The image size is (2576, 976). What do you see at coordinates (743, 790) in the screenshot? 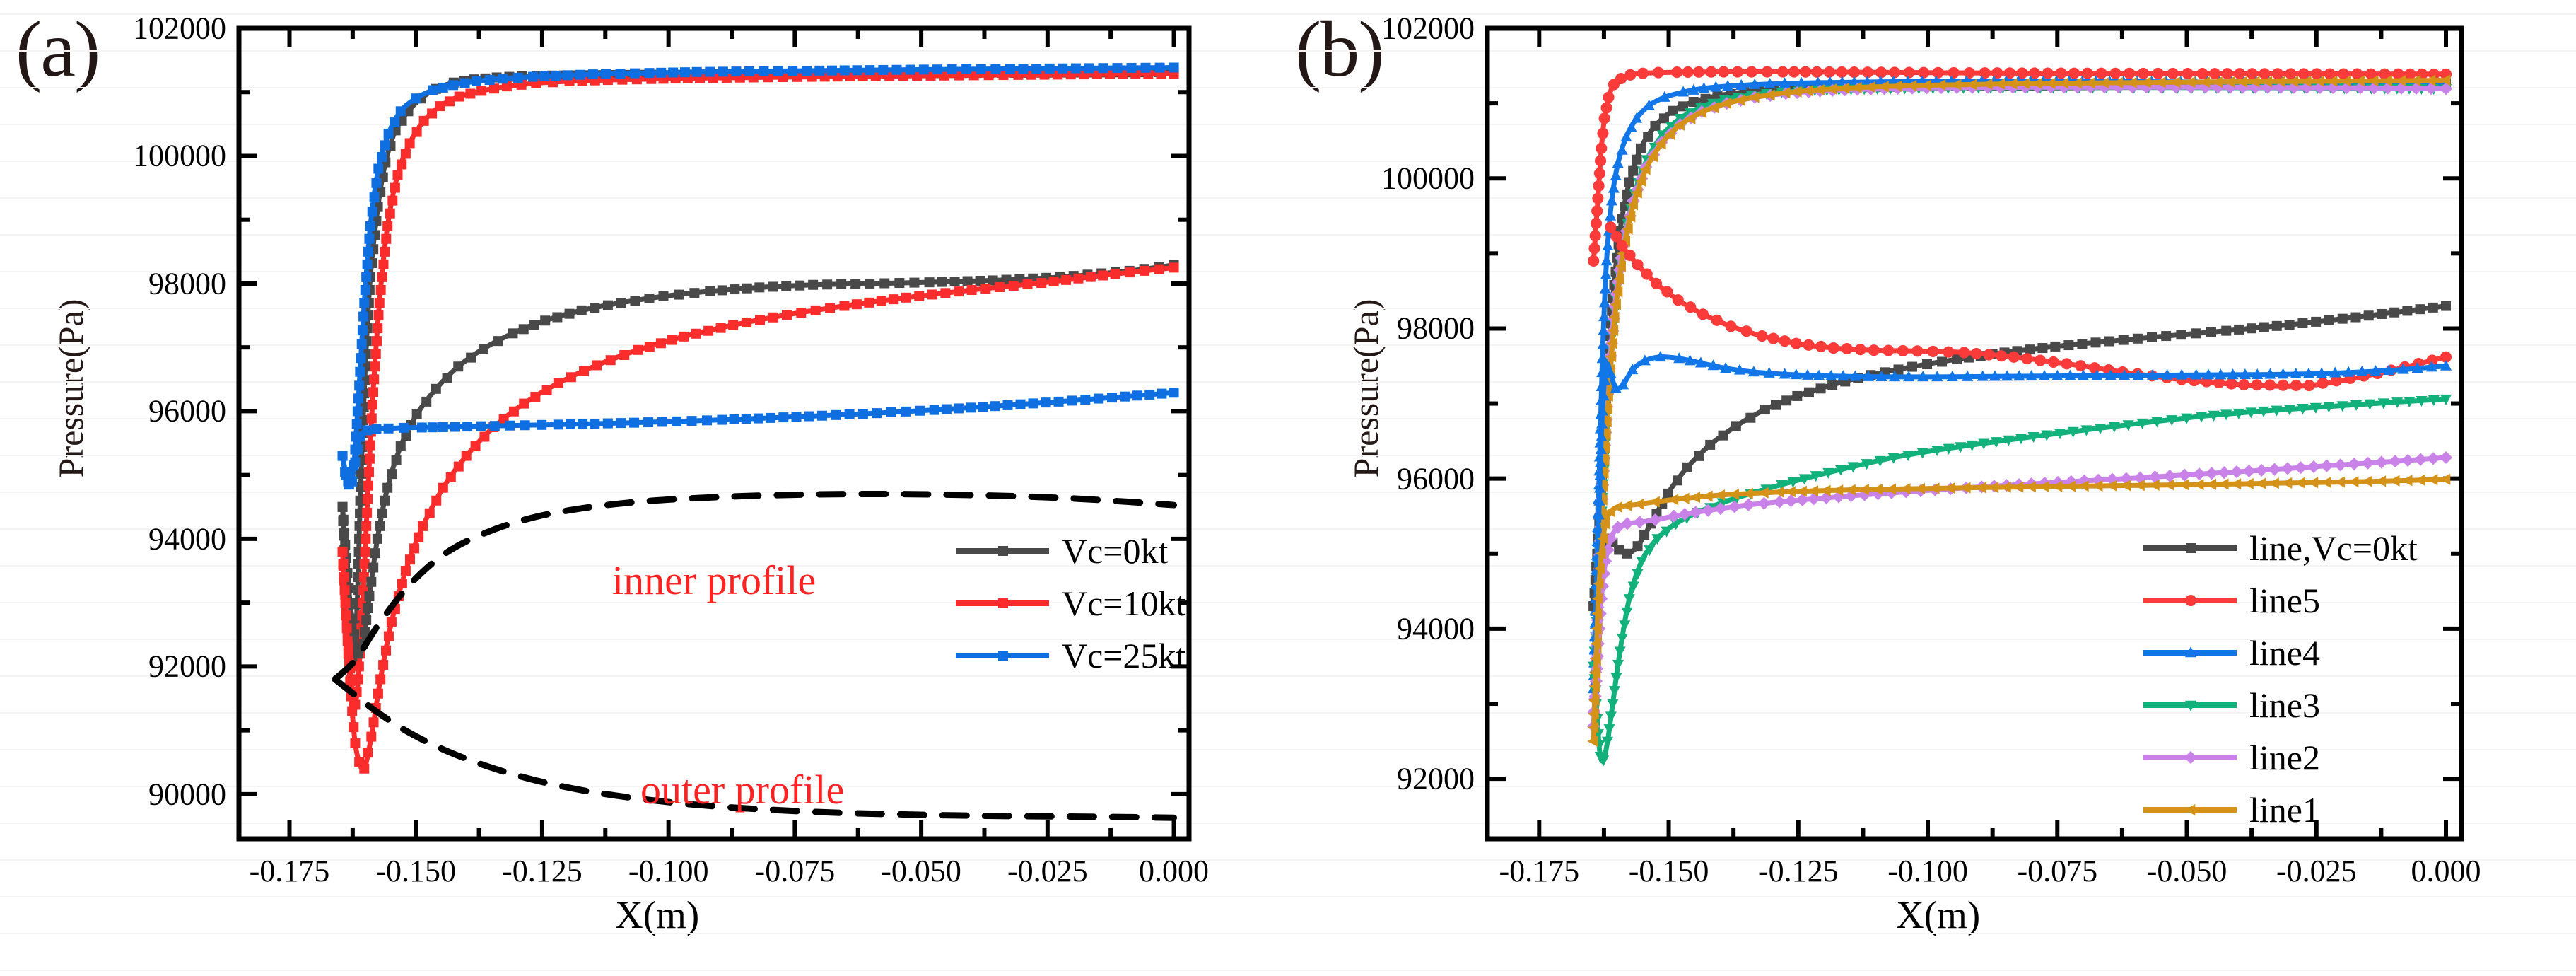
I see `panel-a-annotation-outer: outer profile` at bounding box center [743, 790].